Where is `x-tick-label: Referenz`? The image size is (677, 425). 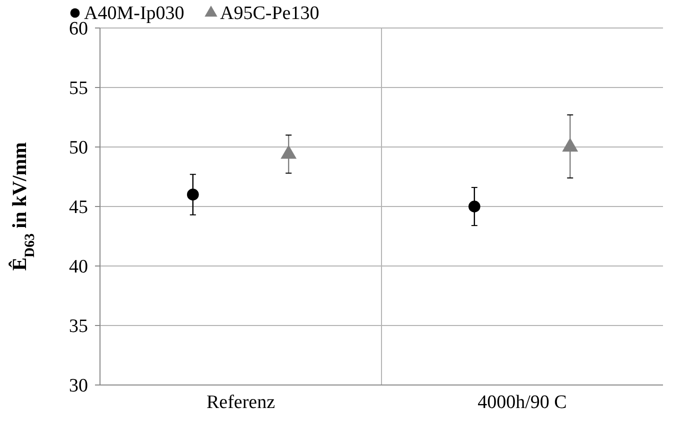 x-tick-label: Referenz is located at coordinates (241, 402).